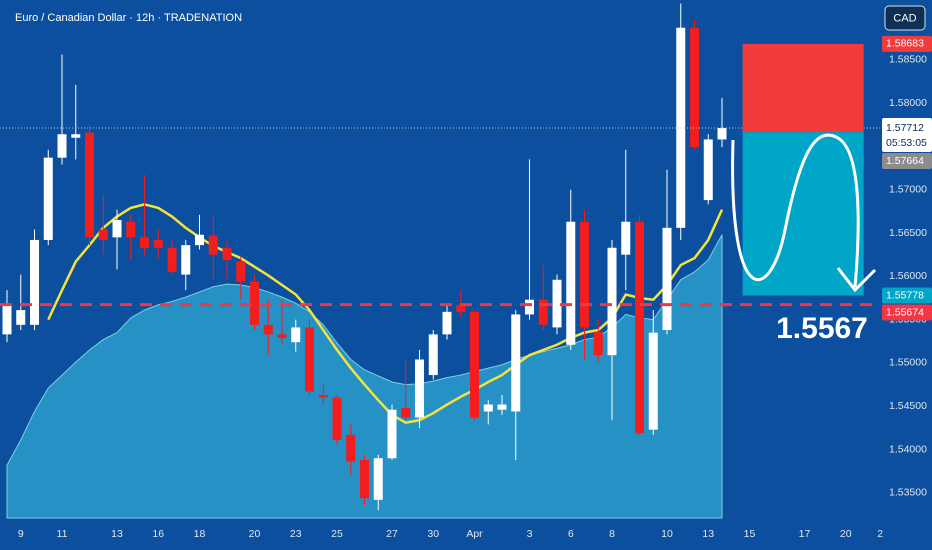 The image size is (932, 550). What do you see at coordinates (908, 189) in the screenshot?
I see `y-tick-label: 1.57000` at bounding box center [908, 189].